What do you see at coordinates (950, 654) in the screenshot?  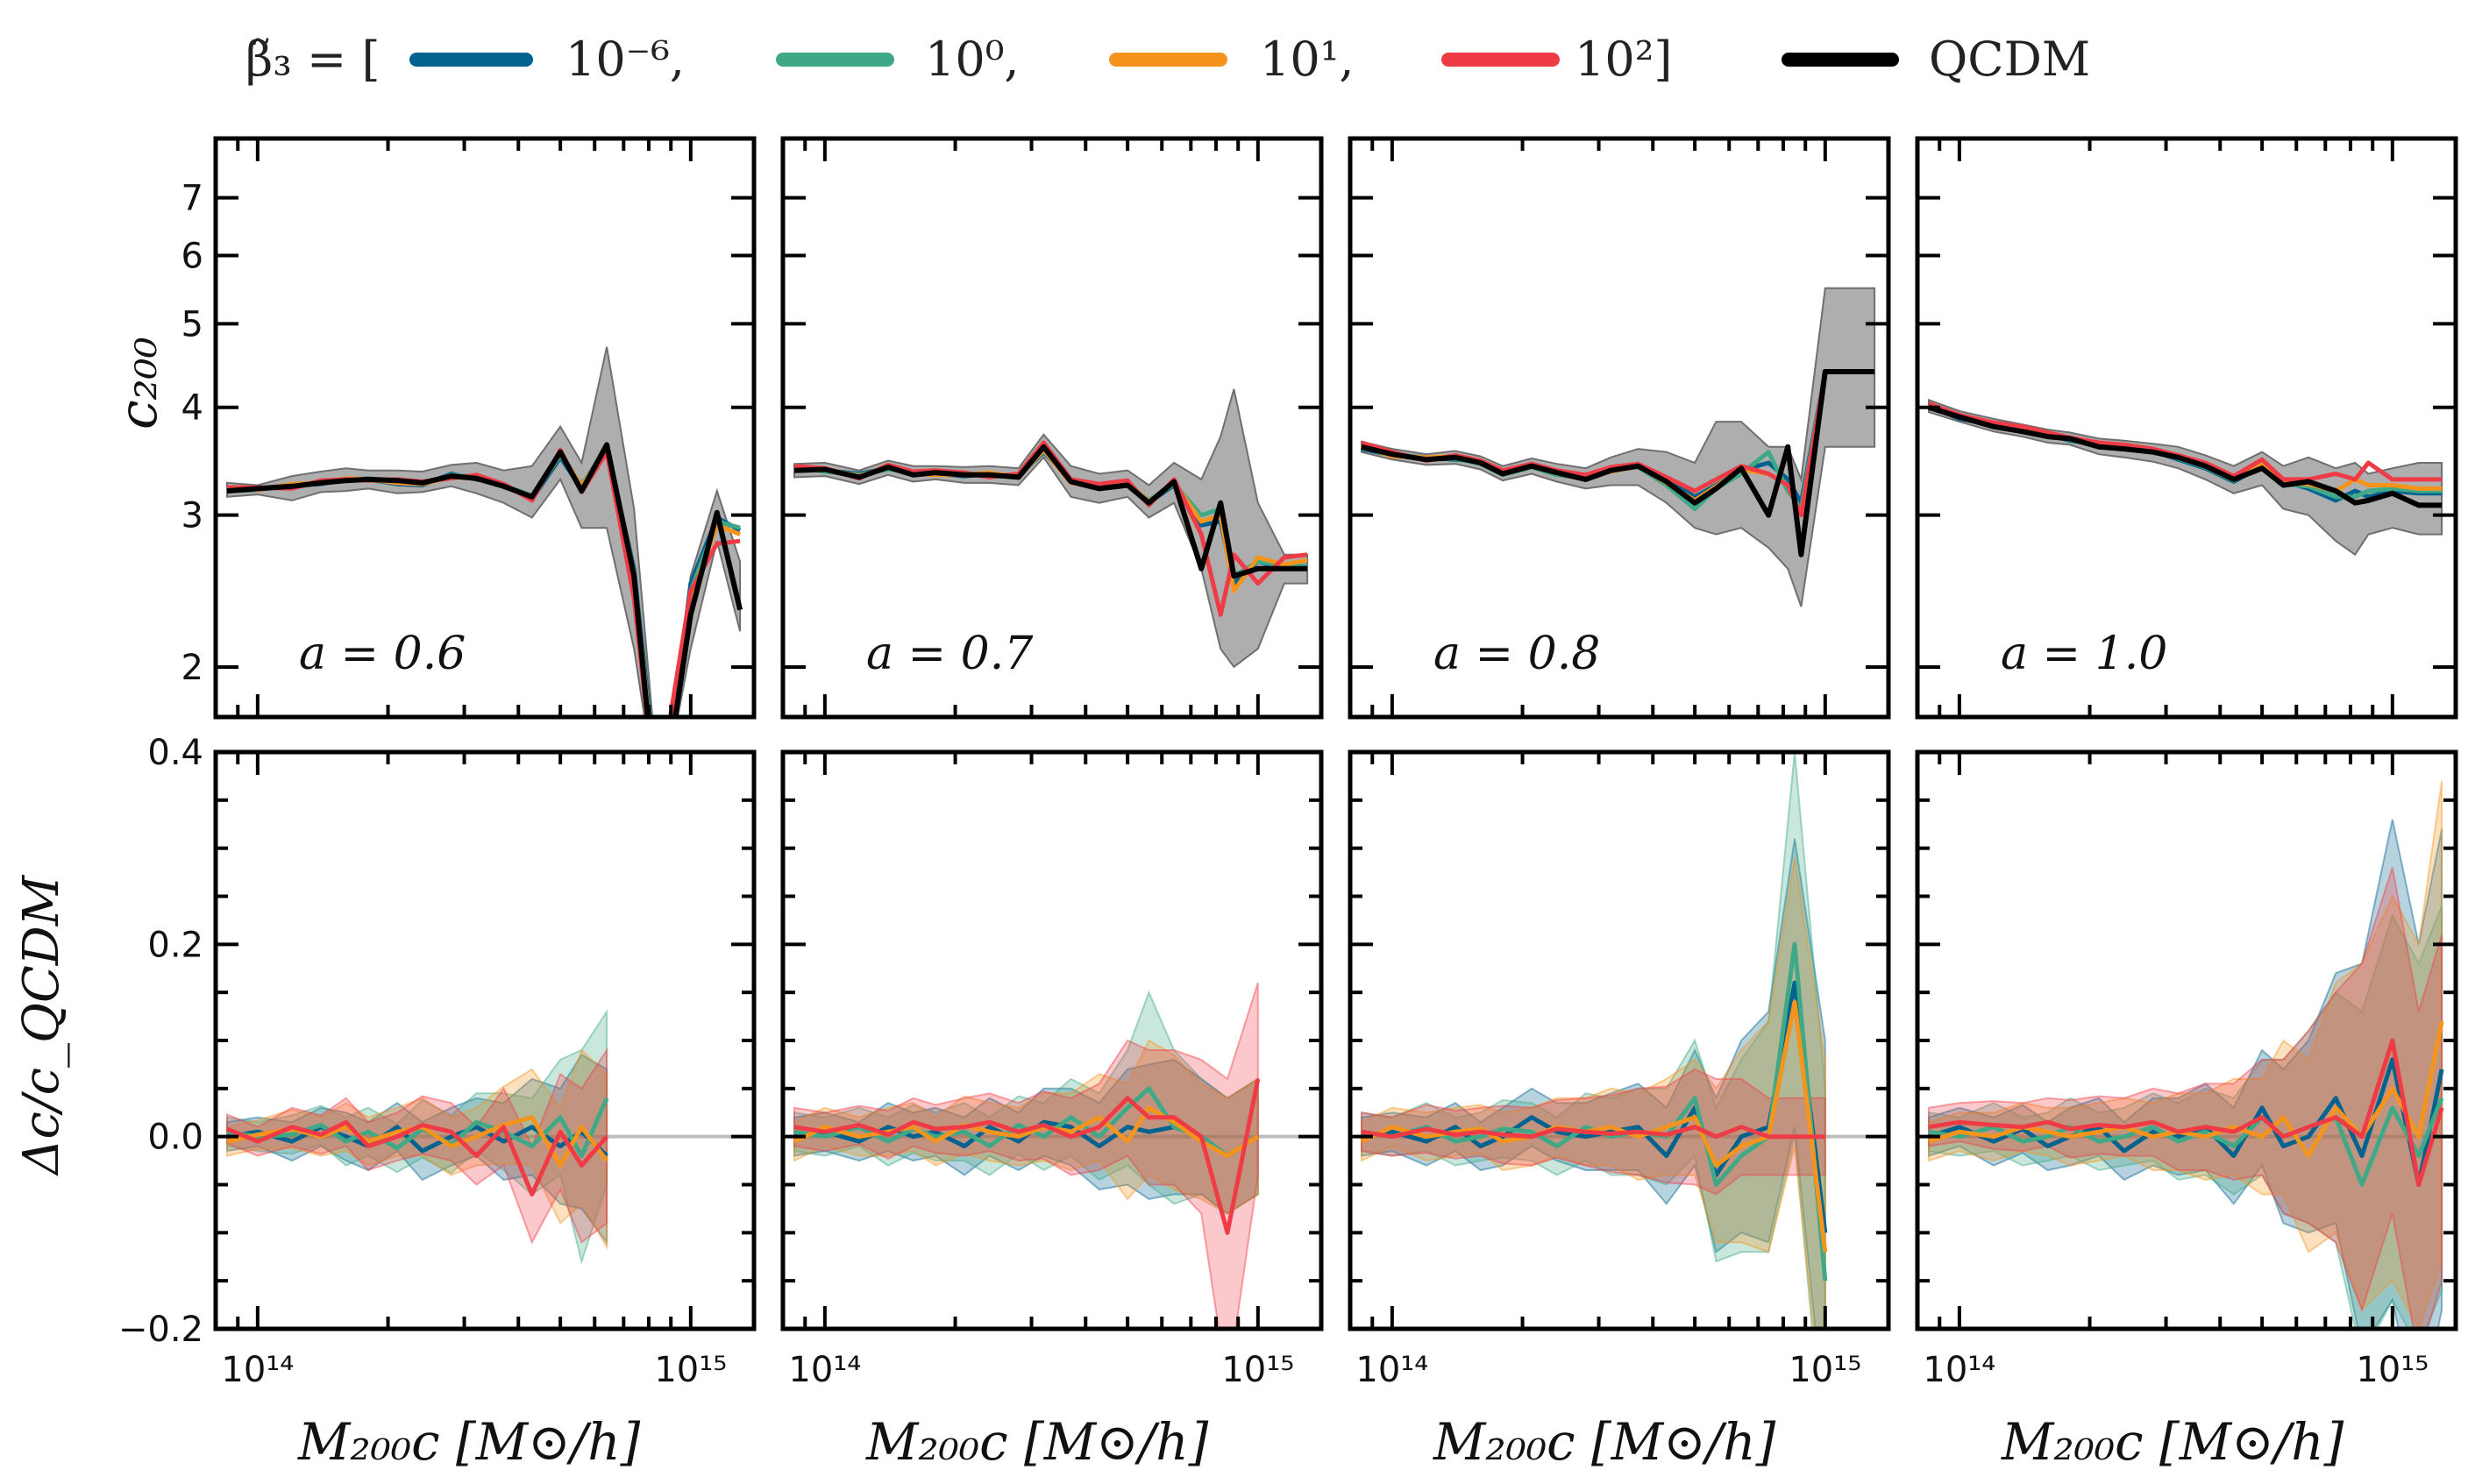 I see `panel-annotation: a = 0.7` at bounding box center [950, 654].